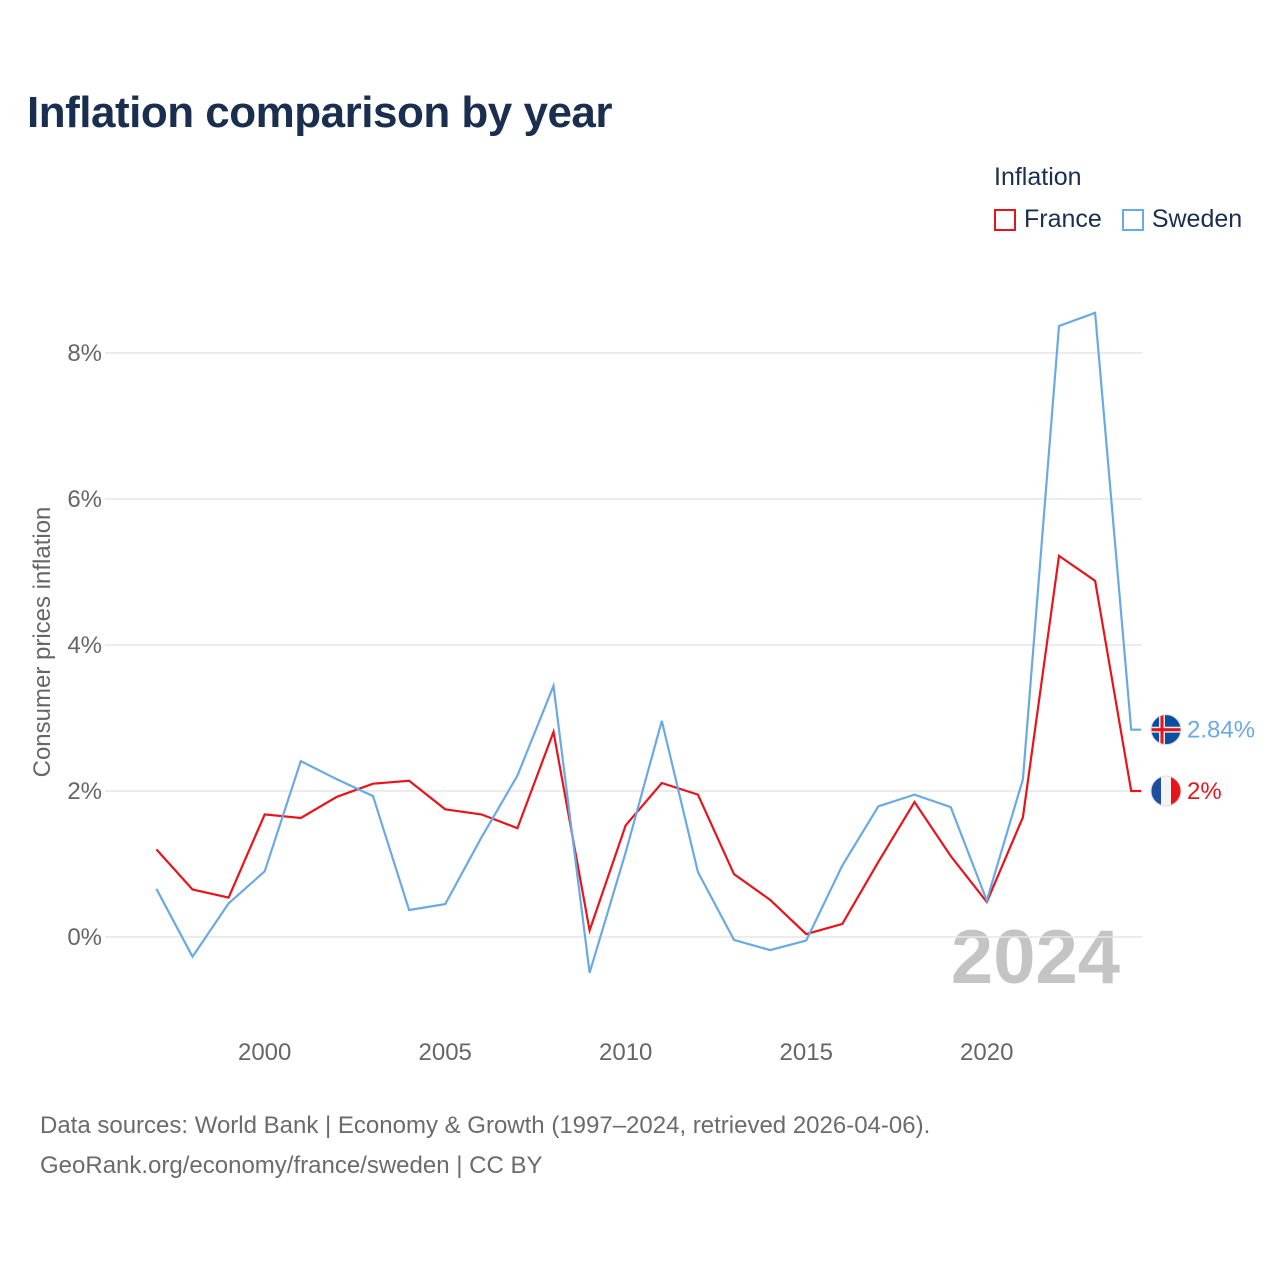  I want to click on end-label-france: 2%, so click(1204, 791).